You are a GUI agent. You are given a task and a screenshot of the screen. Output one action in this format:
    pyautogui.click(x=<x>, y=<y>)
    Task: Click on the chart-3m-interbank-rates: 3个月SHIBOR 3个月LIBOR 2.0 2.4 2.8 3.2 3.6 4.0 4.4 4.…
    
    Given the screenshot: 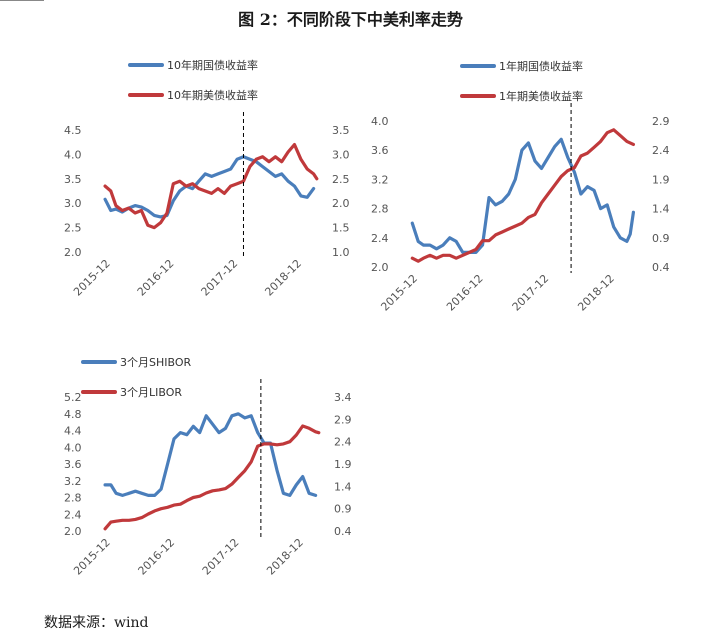 What is the action you would take?
    pyautogui.click(x=208, y=467)
    